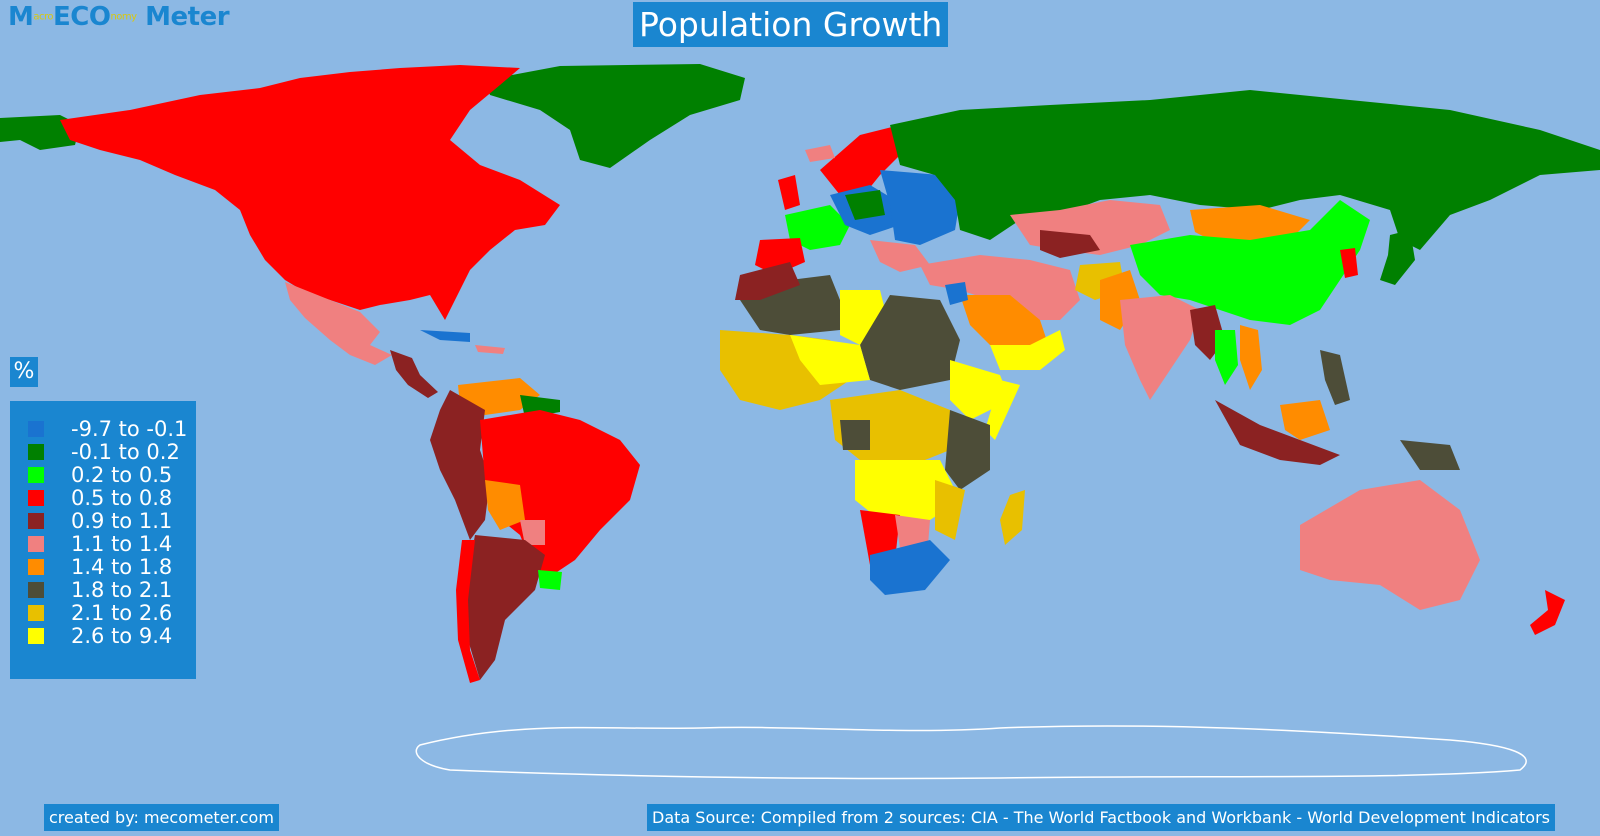 This screenshot has height=836, width=1600. I want to click on legend-item: 1.4 to 1.8, so click(112, 567).